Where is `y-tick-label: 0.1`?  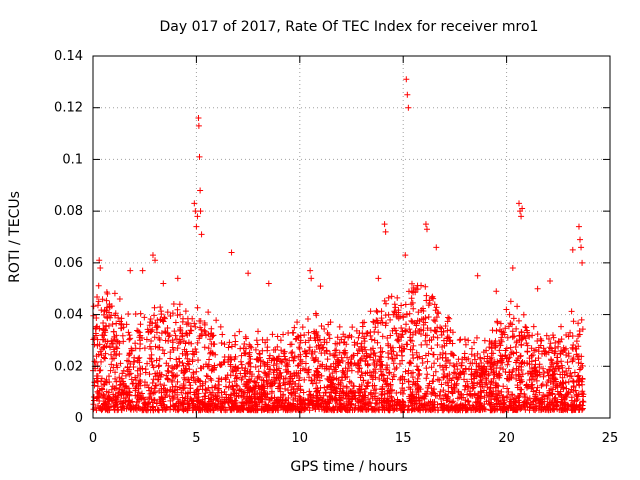
y-tick-label: 0.1 is located at coordinates (72, 159).